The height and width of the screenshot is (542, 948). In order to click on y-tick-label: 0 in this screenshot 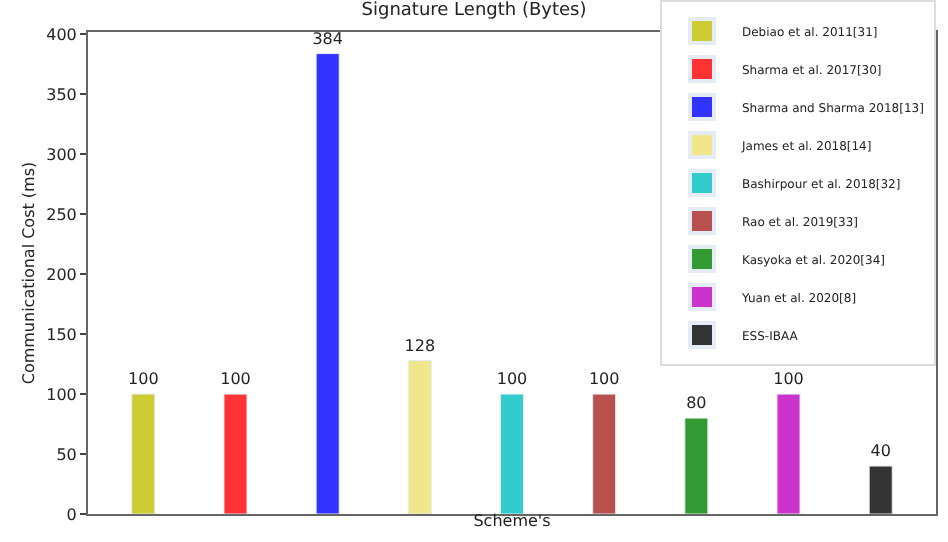, I will do `click(71, 514)`.